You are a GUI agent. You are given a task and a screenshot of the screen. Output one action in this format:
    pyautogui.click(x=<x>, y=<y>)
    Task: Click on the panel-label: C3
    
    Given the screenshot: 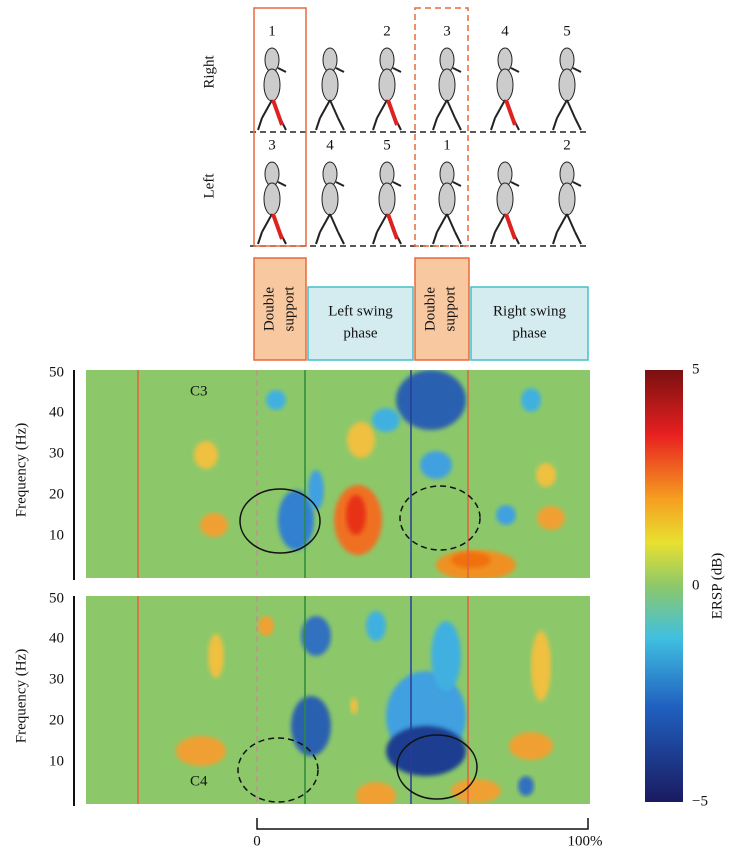 What is the action you would take?
    pyautogui.click(x=199, y=391)
    